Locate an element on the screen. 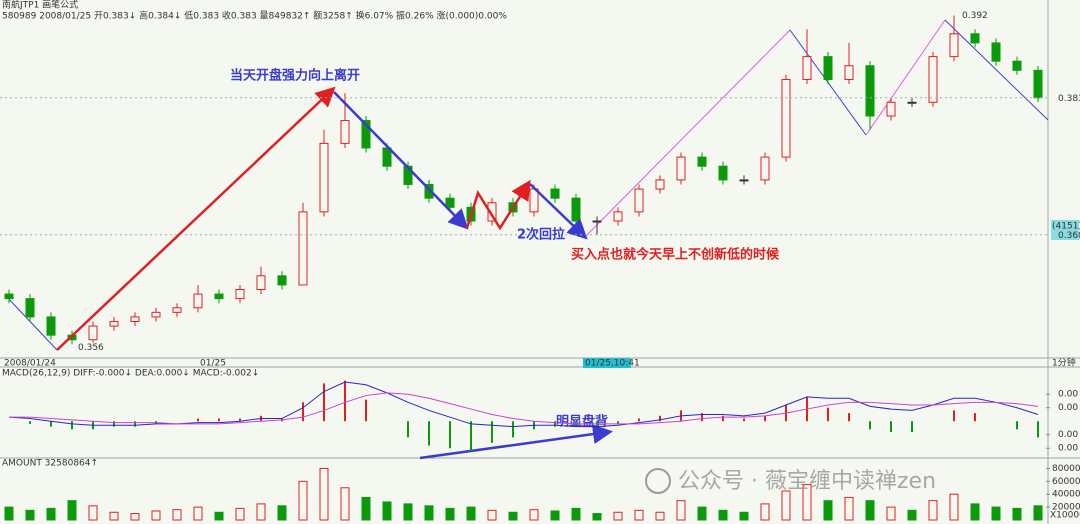  watermark-icon is located at coordinates (658, 481).